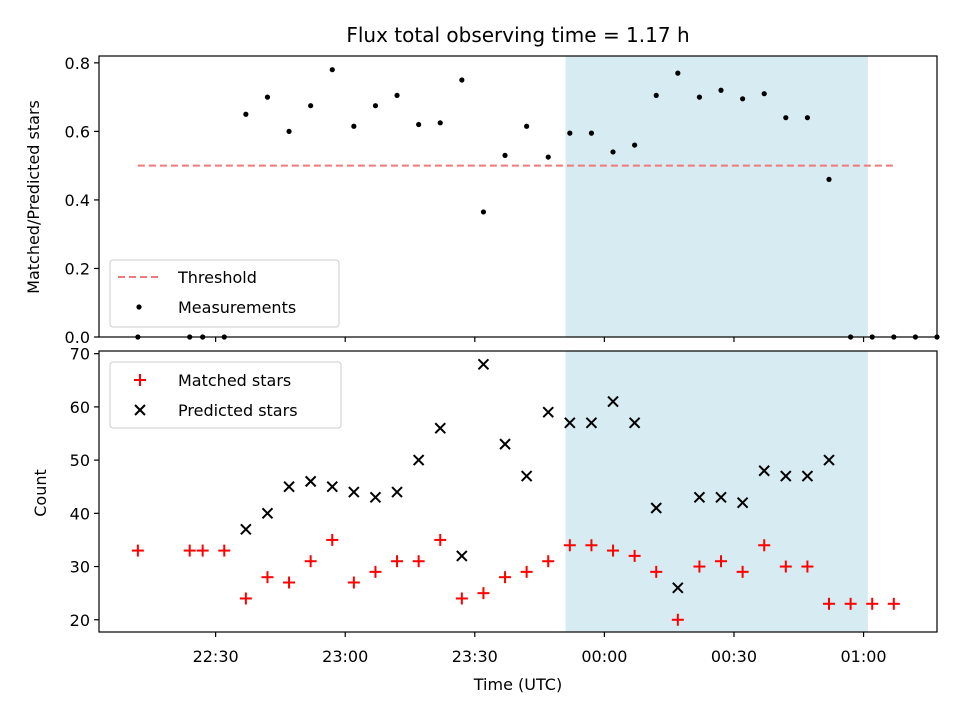 This screenshot has width=960, height=720. I want to click on threshold-legend-label: Threshold, so click(217, 277).